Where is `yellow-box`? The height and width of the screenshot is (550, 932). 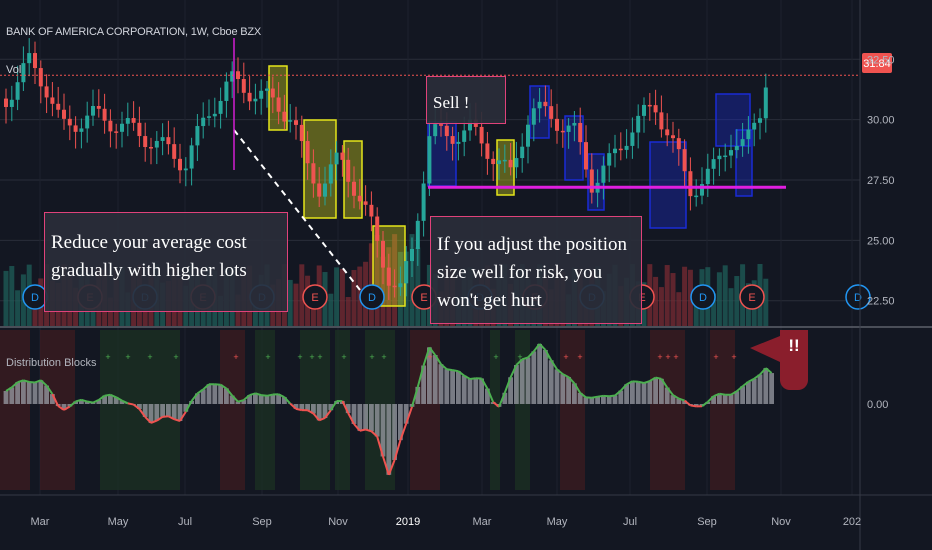
yellow-box is located at coordinates (320, 169).